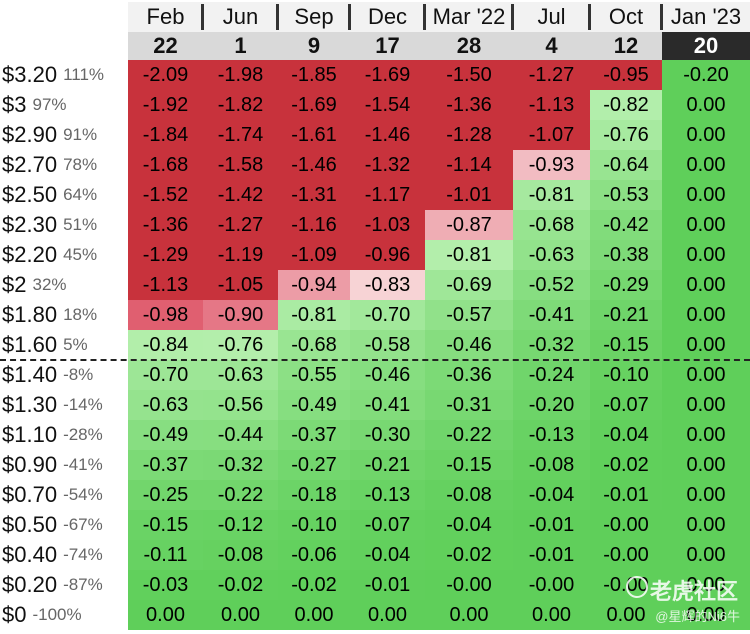  What do you see at coordinates (697, 616) in the screenshot?
I see `watermark-handle: @星辉的Ni6牛` at bounding box center [697, 616].